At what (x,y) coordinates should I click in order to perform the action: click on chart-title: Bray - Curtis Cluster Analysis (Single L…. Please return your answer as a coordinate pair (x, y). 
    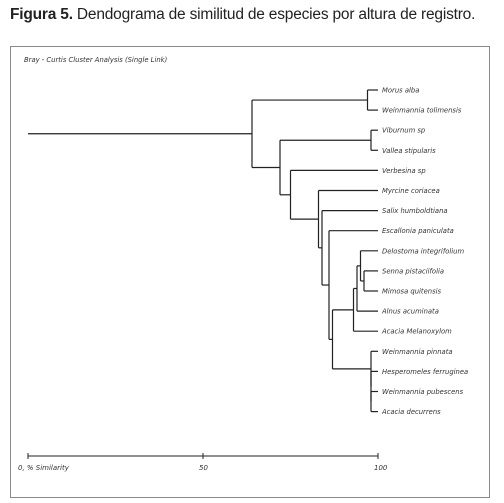
    Looking at the image, I should click on (95, 60).